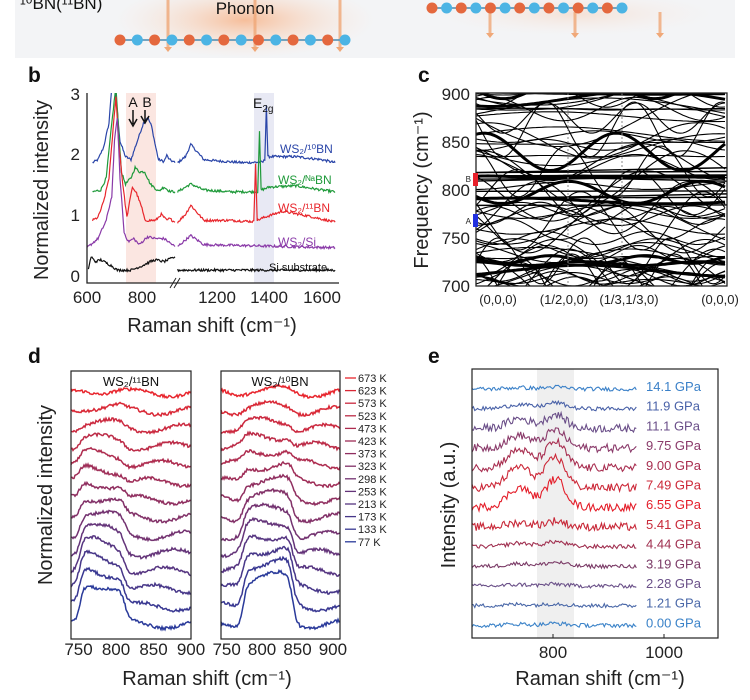 The width and height of the screenshot is (750, 700). I want to click on plot-frame-d-left, so click(131, 505).